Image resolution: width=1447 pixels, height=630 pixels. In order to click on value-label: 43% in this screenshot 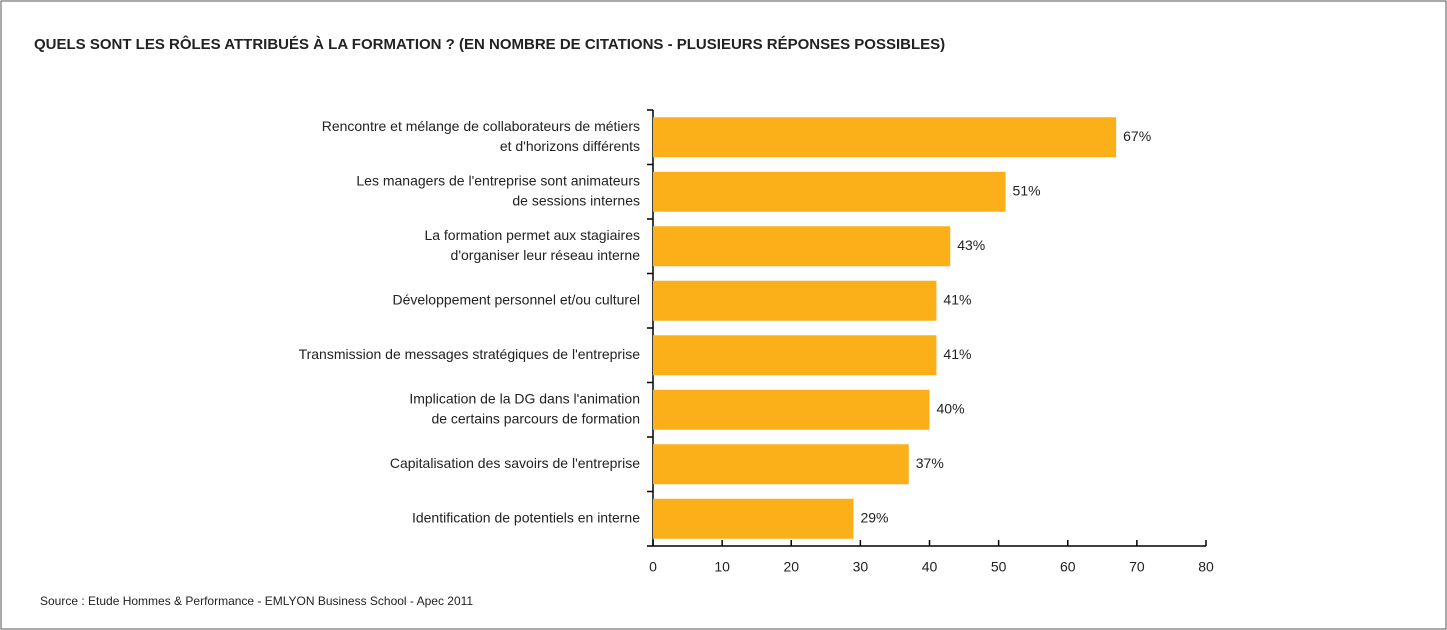, I will do `click(971, 245)`.